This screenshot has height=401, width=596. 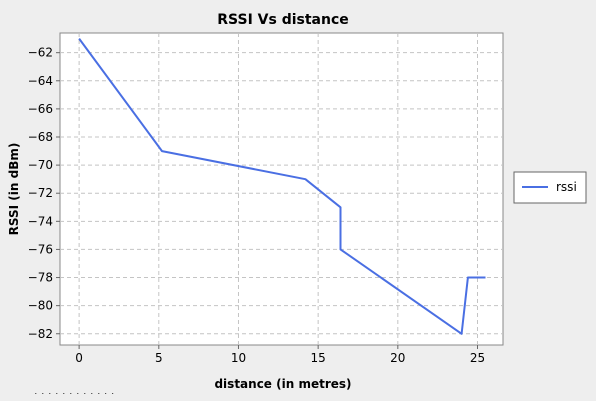 I want to click on x-tick-label: 10, so click(x=238, y=358).